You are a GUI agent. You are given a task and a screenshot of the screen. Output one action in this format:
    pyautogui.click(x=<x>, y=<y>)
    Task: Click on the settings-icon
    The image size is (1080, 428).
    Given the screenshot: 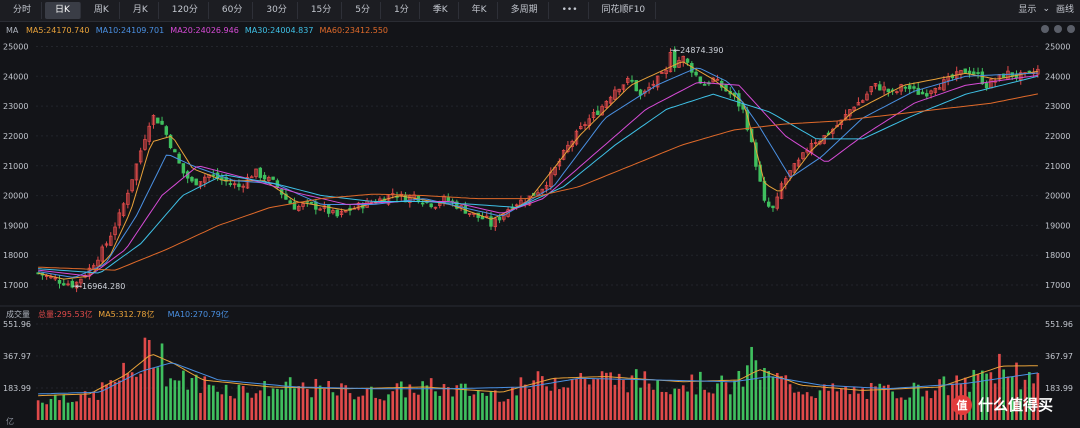 What is the action you would take?
    pyautogui.click(x=1071, y=29)
    